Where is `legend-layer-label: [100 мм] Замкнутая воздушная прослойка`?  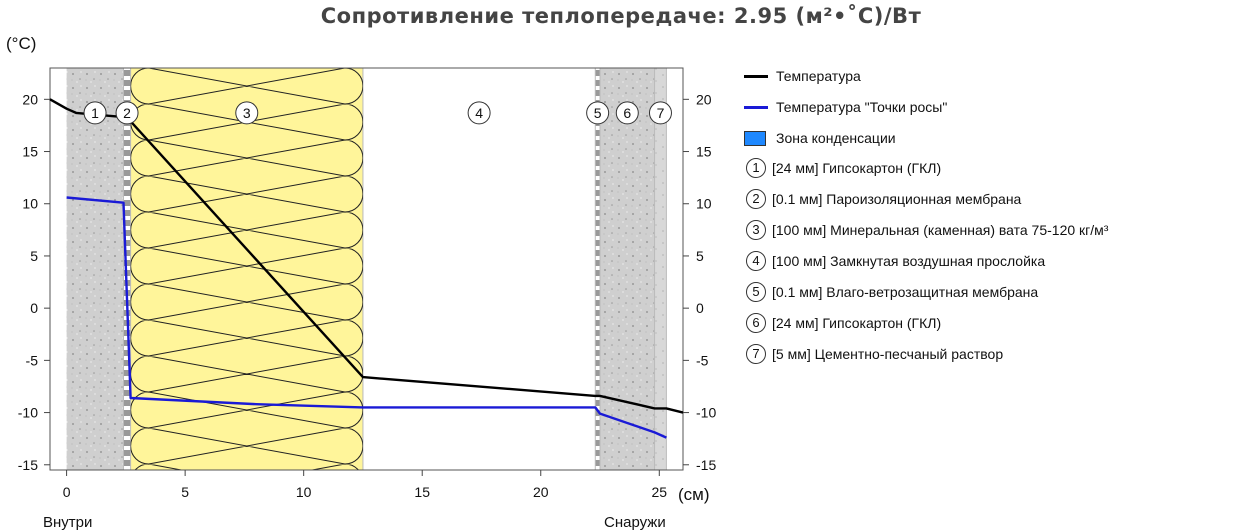
legend-layer-label: [100 мм] Замкнутая воздушная прослойка is located at coordinates (909, 261).